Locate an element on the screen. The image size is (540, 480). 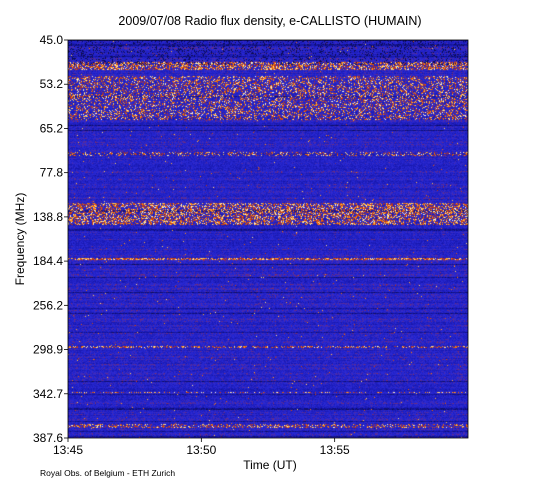
y-tick-label: 387.6 is located at coordinates (48, 438).